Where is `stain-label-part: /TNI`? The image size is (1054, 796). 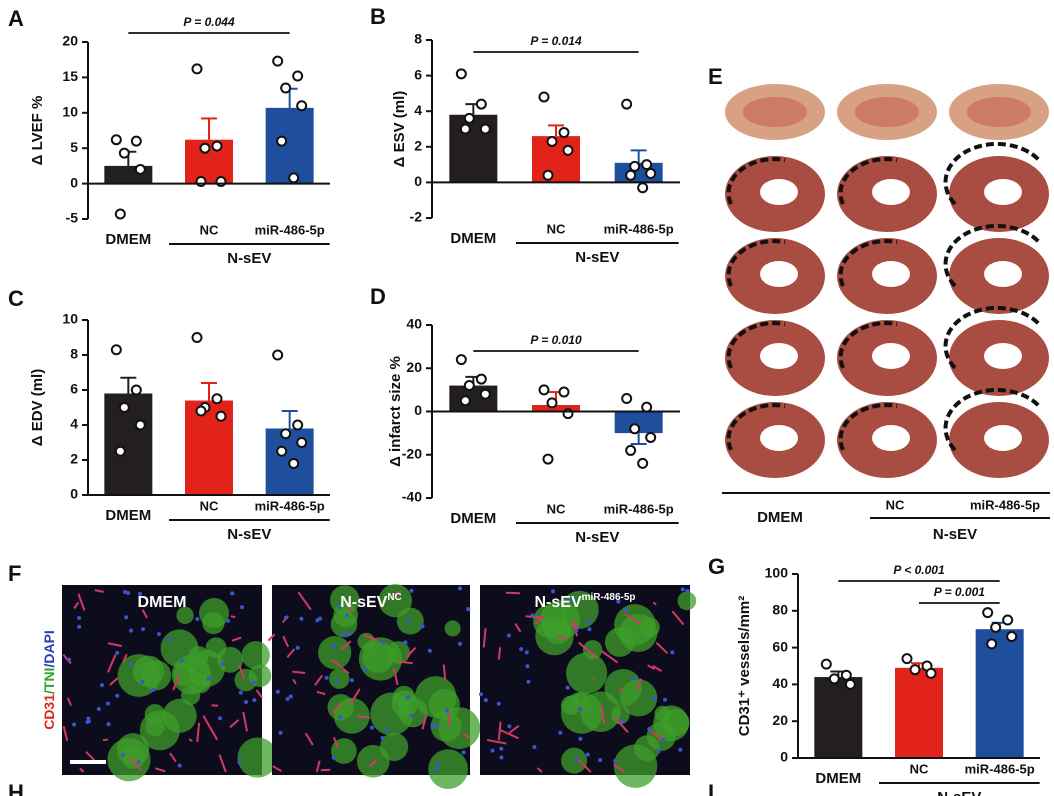
stain-label-part: /TNI is located at coordinates (49, 681).